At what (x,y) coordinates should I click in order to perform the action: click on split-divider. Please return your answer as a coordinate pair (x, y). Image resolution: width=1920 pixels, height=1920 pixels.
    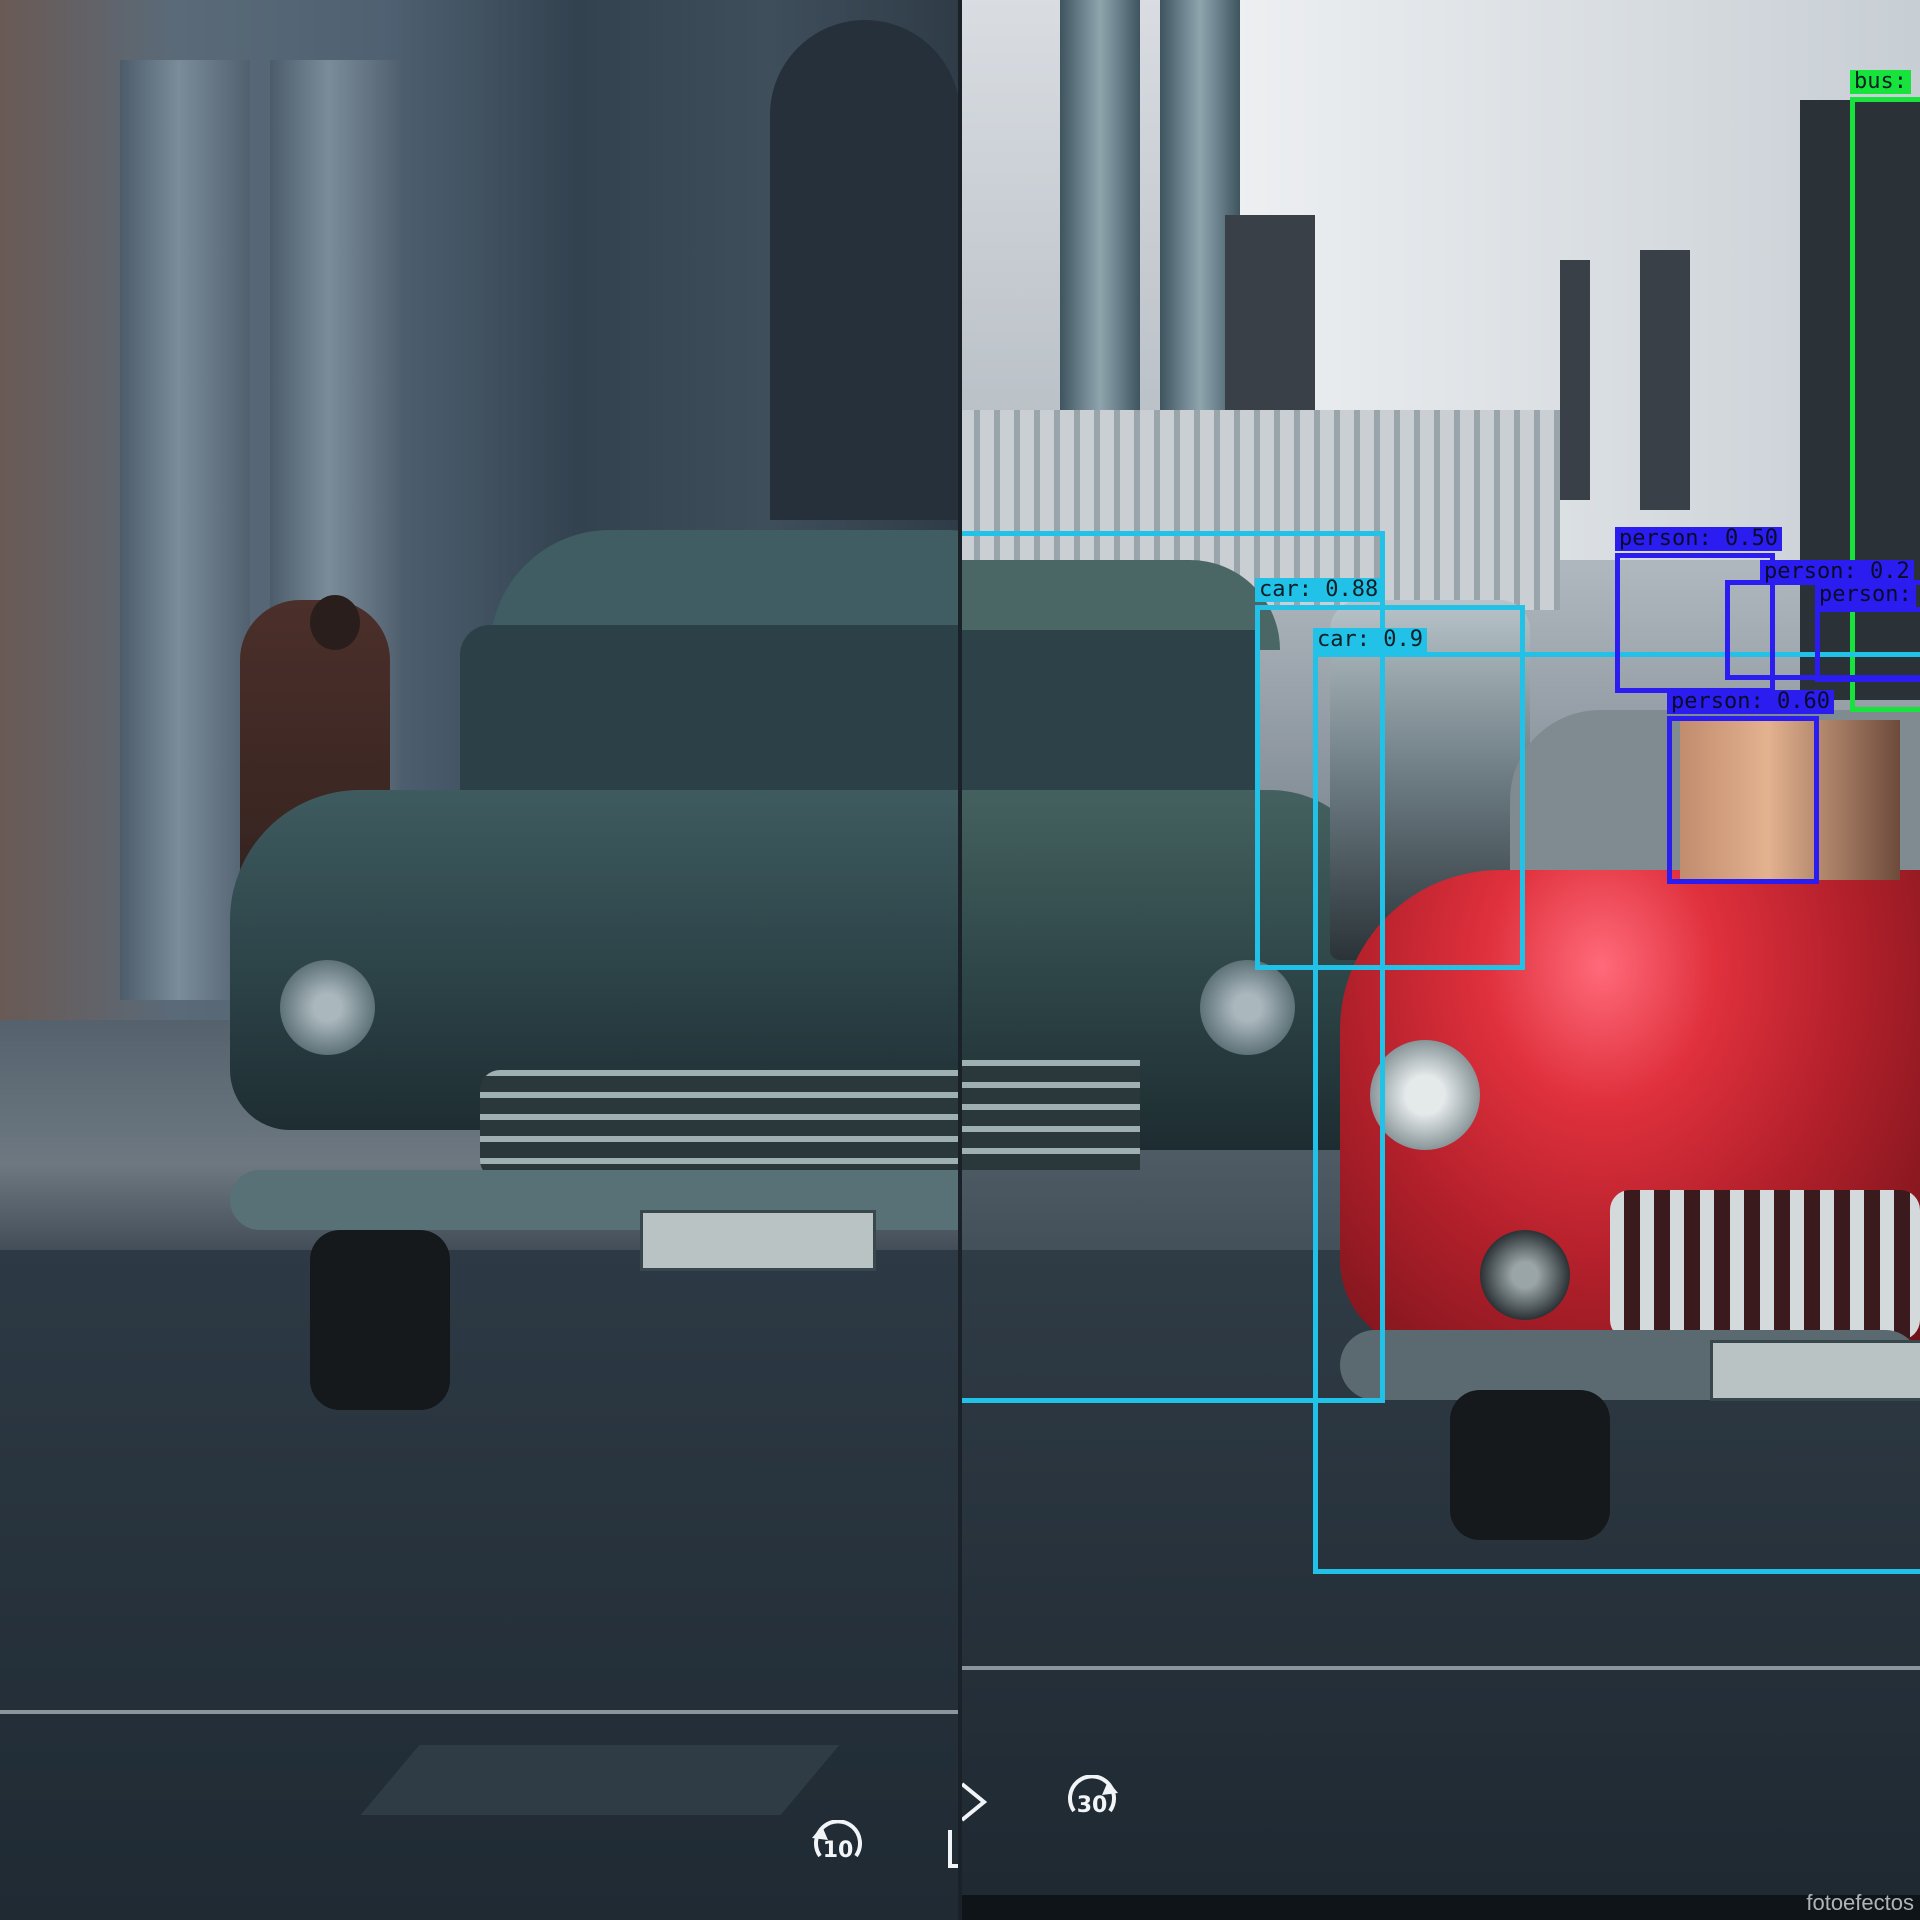
    Looking at the image, I should click on (960, 960).